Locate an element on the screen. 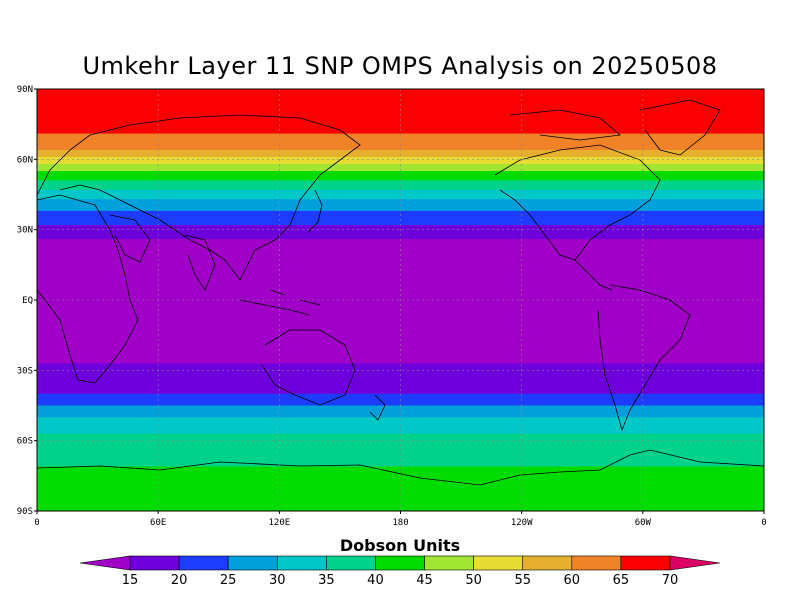 This screenshot has width=800, height=600. japan-outline is located at coordinates (315, 211).